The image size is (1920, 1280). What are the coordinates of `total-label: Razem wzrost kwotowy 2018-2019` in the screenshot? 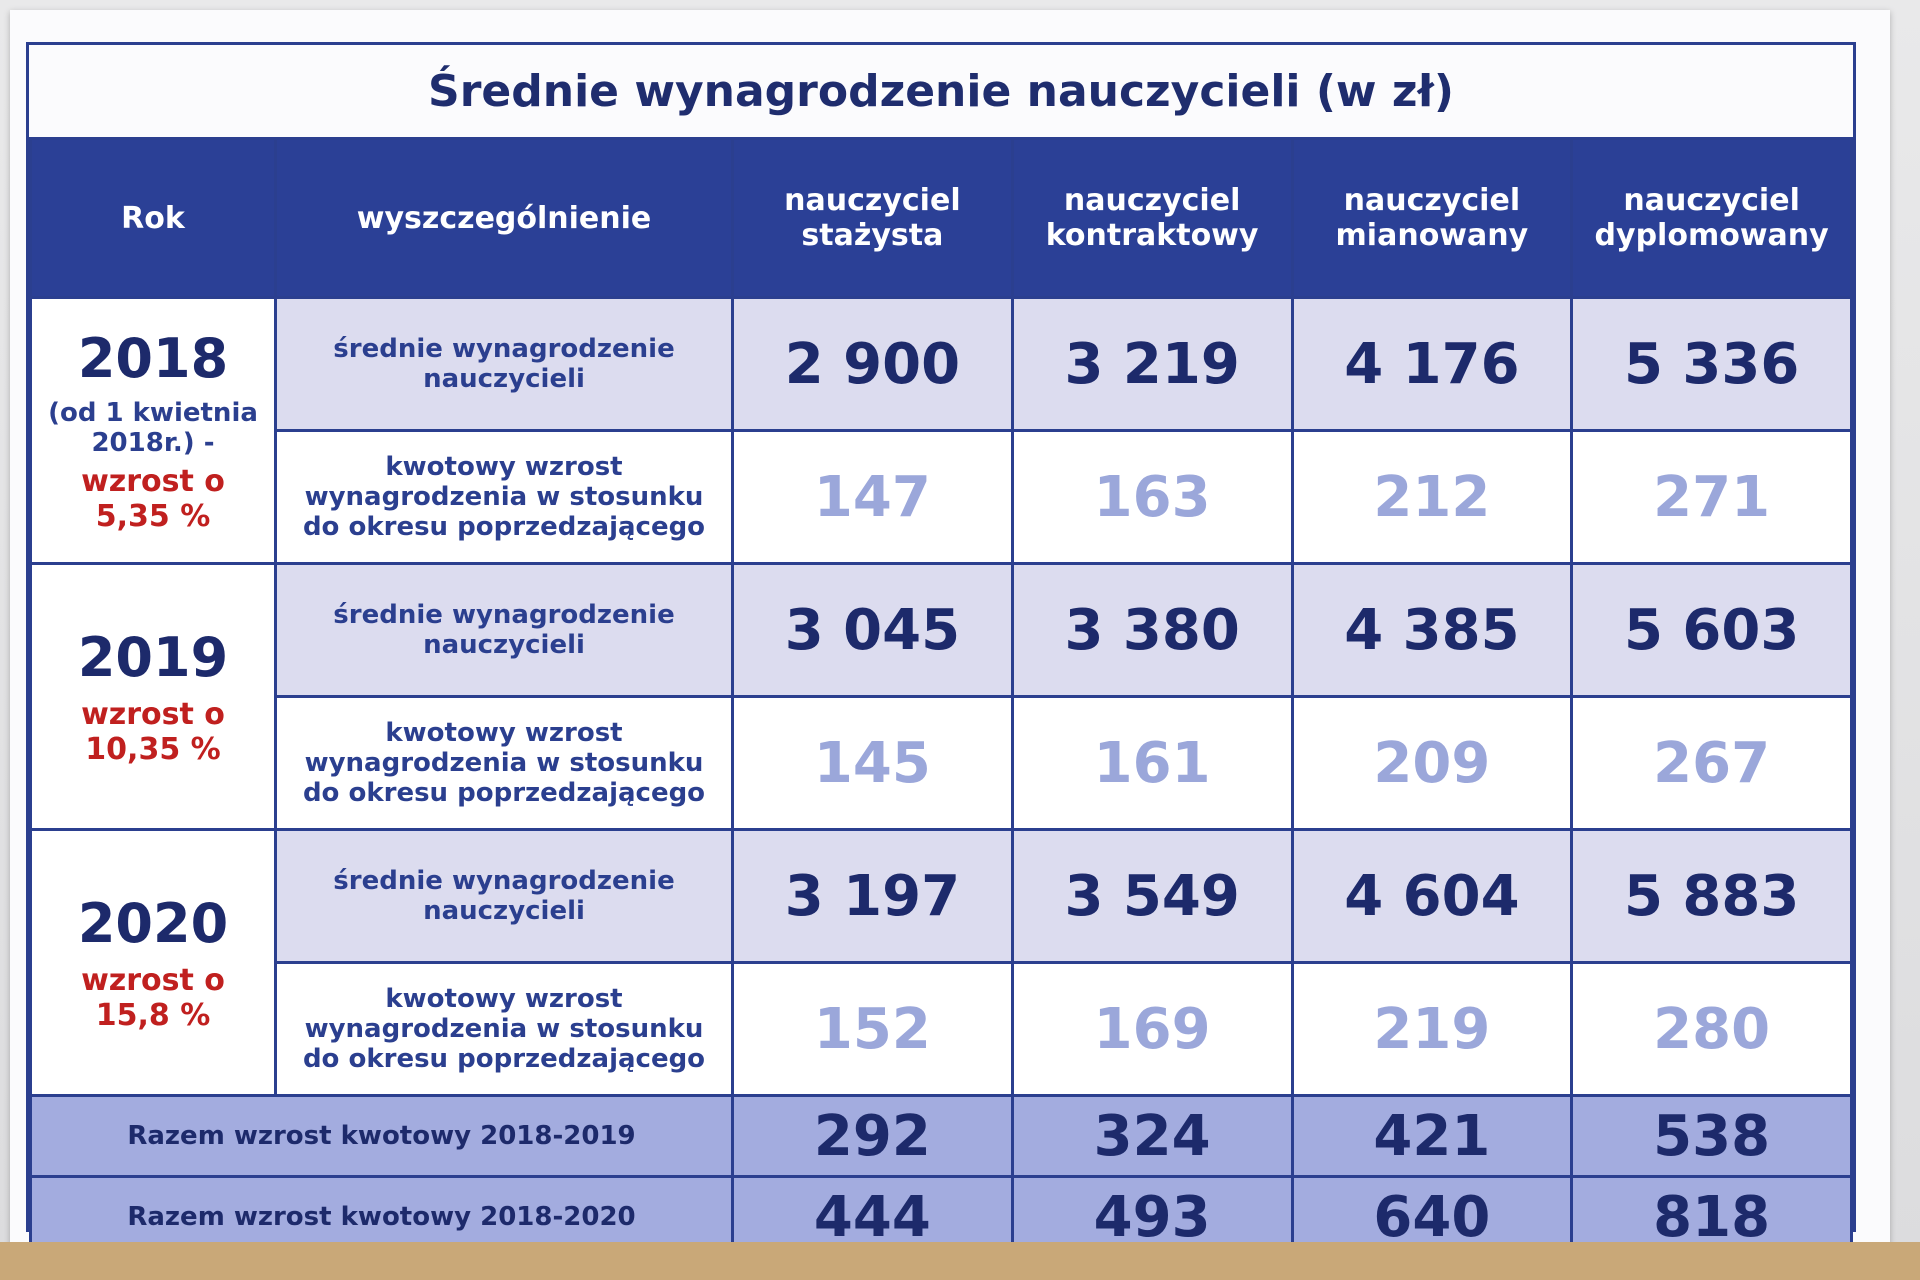 It's located at (381, 1136).